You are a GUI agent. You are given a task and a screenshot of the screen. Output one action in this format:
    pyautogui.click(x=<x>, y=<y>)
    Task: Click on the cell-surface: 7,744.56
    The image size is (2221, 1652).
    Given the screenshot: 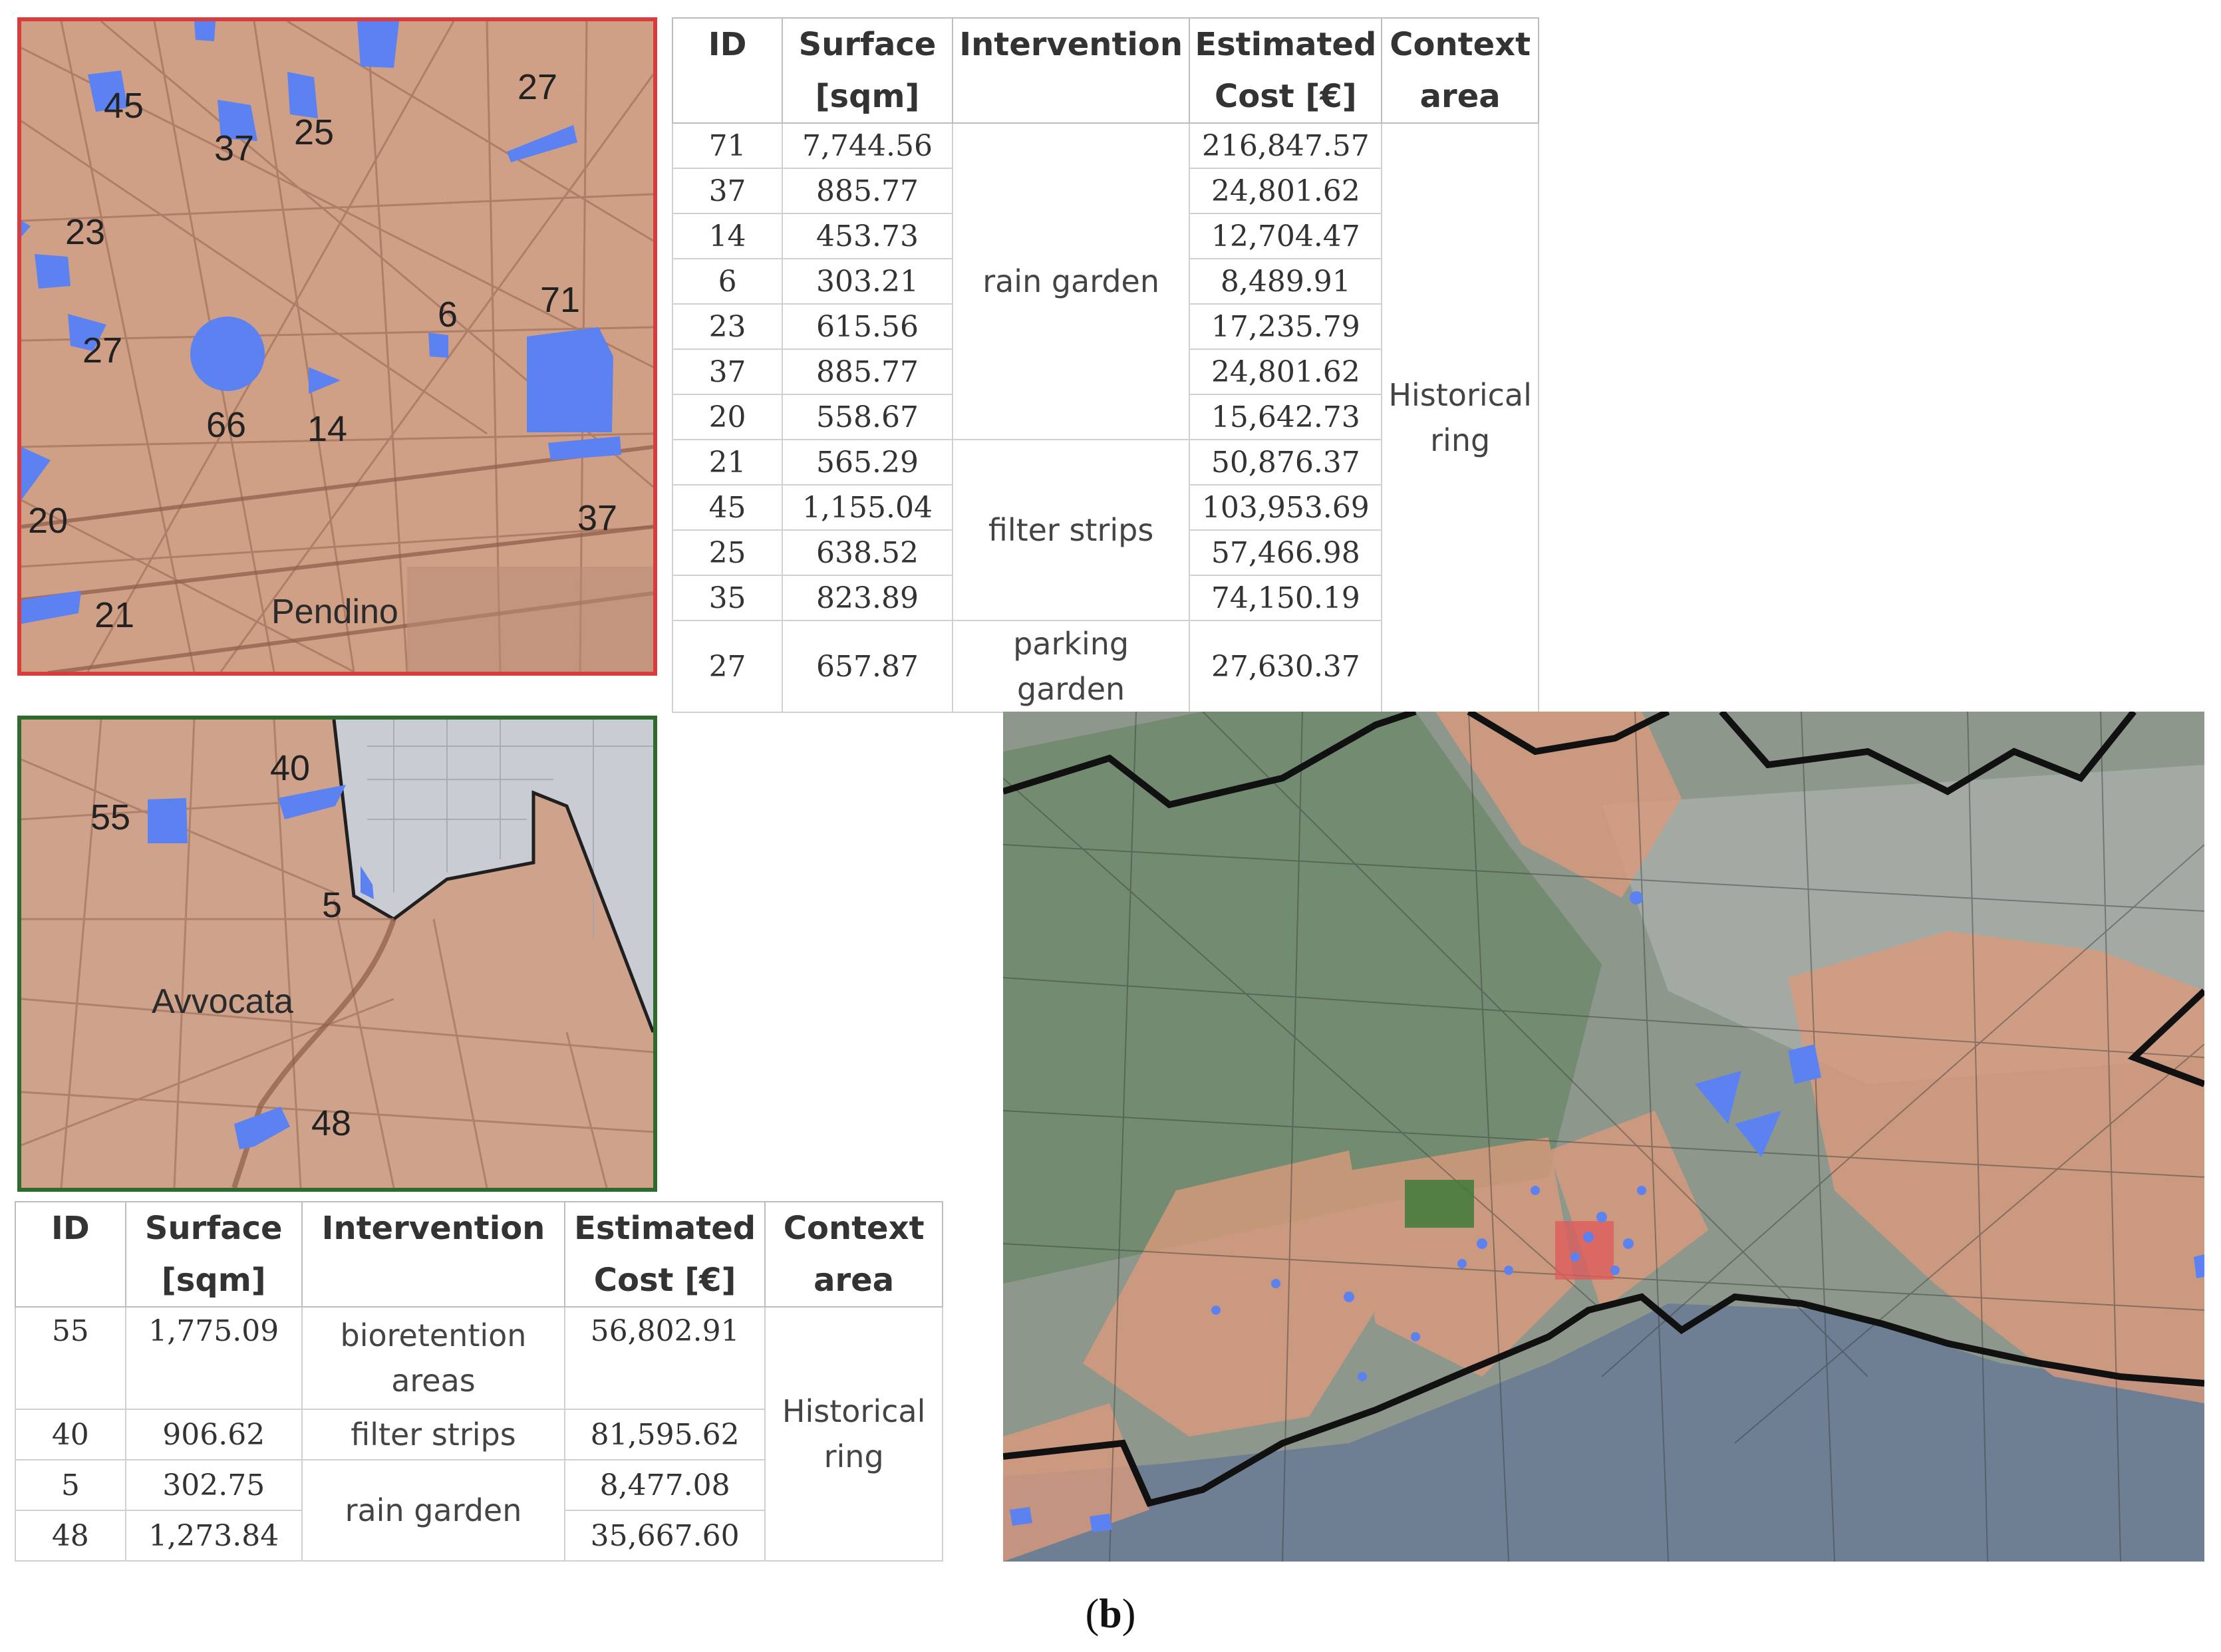 What is the action you would take?
    pyautogui.click(x=868, y=145)
    